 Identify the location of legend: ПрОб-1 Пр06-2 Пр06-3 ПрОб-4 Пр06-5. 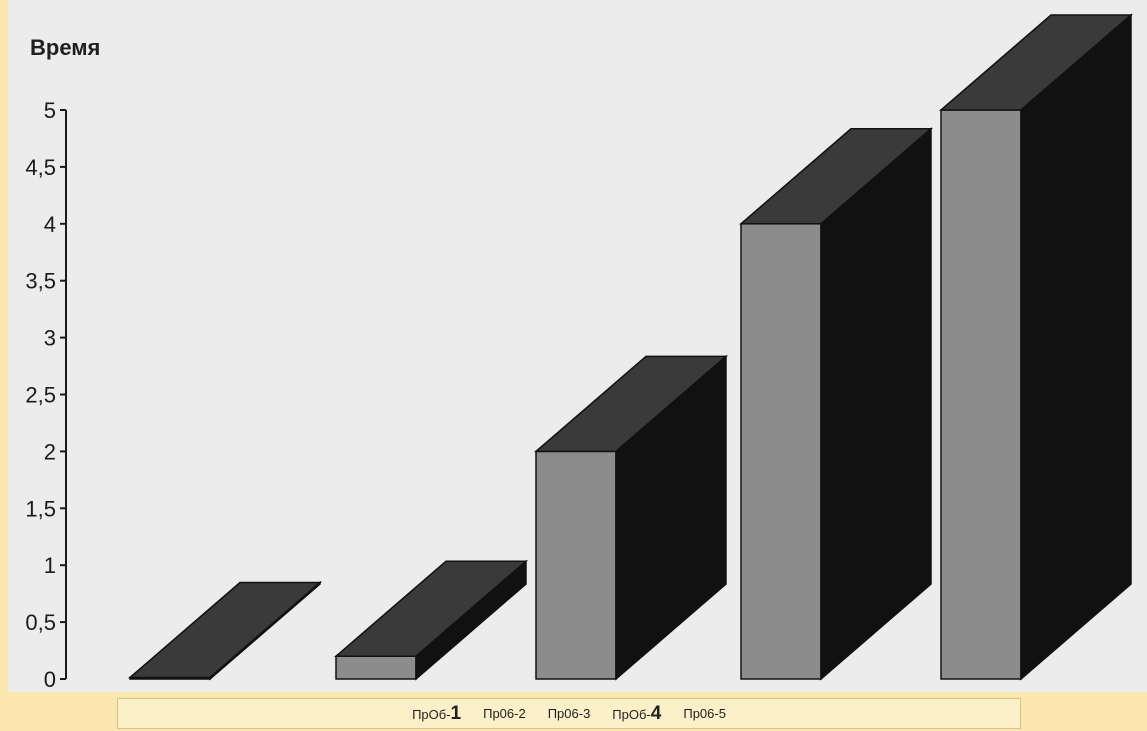
(569, 713).